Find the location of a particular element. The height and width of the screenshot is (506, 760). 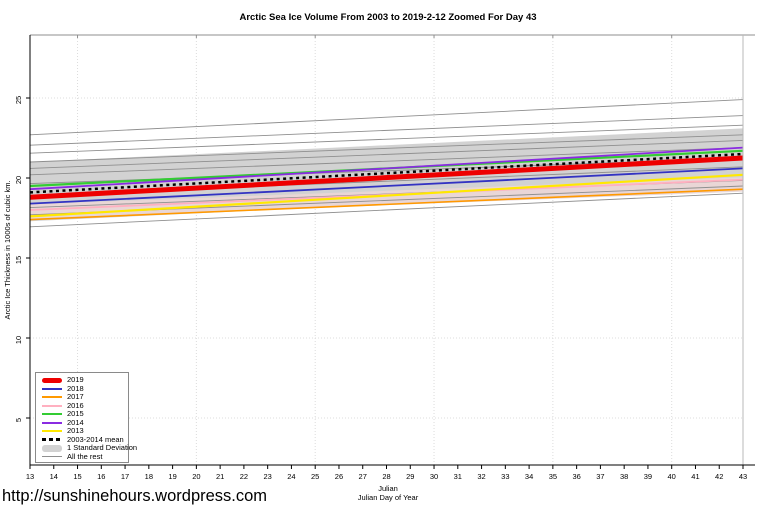

series-line-2003-2014 mean is located at coordinates (386, 173).